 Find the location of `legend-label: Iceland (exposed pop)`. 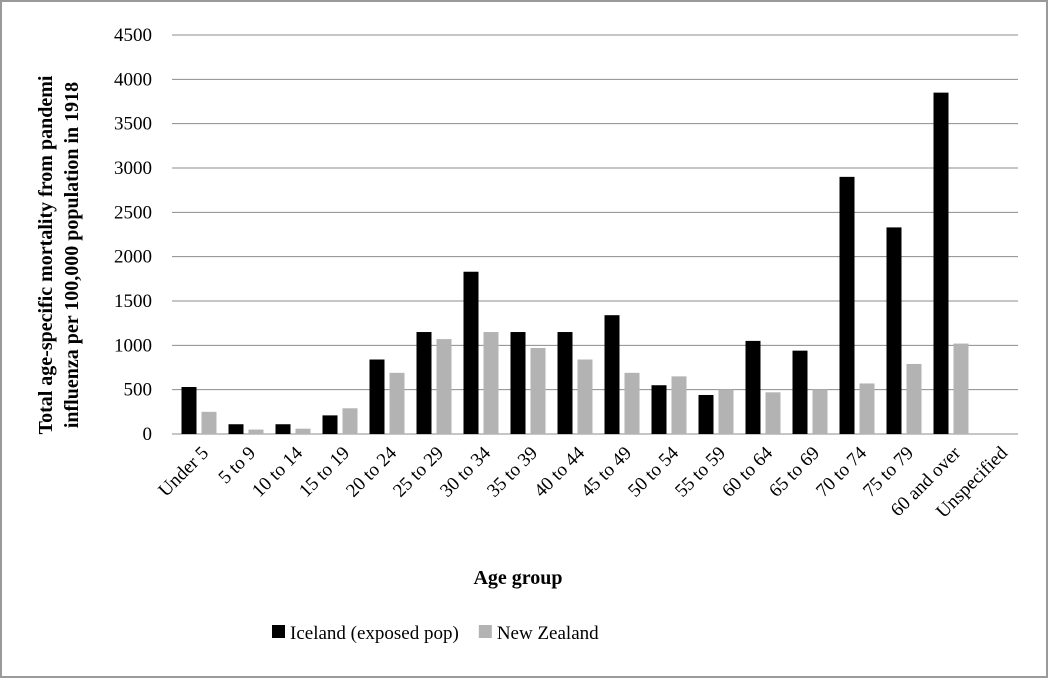

legend-label: Iceland (exposed pop) is located at coordinates (374, 633).